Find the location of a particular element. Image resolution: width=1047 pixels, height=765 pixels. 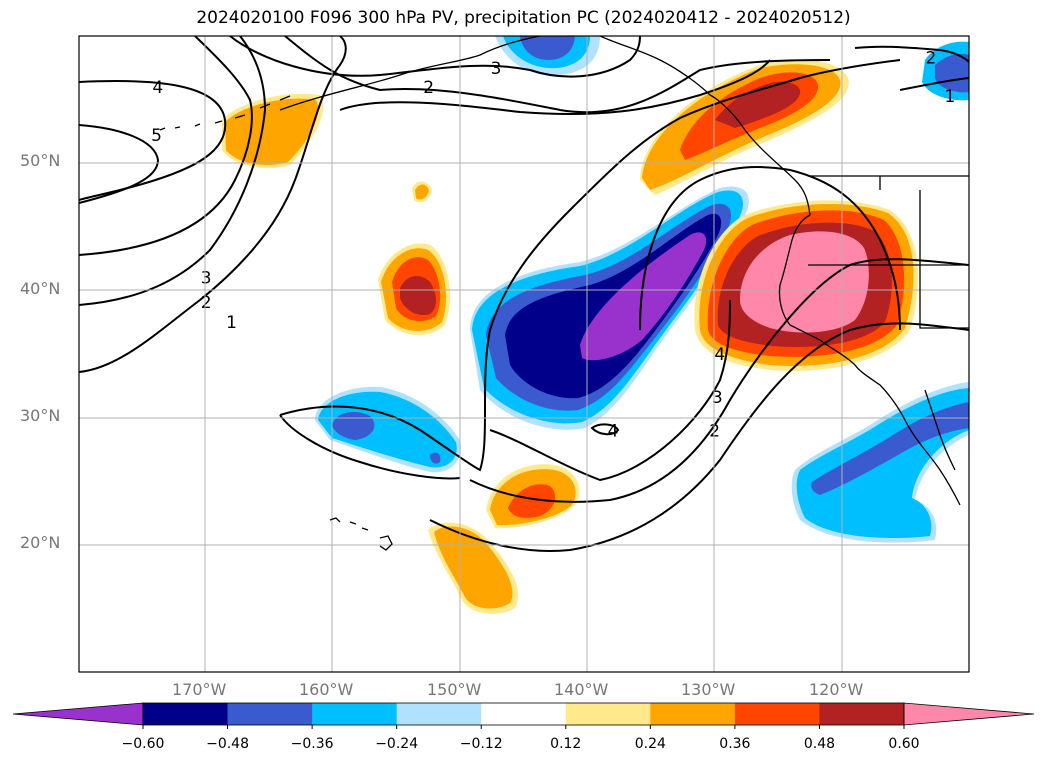

colorbar-tick-label-5: 0.12 is located at coordinates (566, 744).